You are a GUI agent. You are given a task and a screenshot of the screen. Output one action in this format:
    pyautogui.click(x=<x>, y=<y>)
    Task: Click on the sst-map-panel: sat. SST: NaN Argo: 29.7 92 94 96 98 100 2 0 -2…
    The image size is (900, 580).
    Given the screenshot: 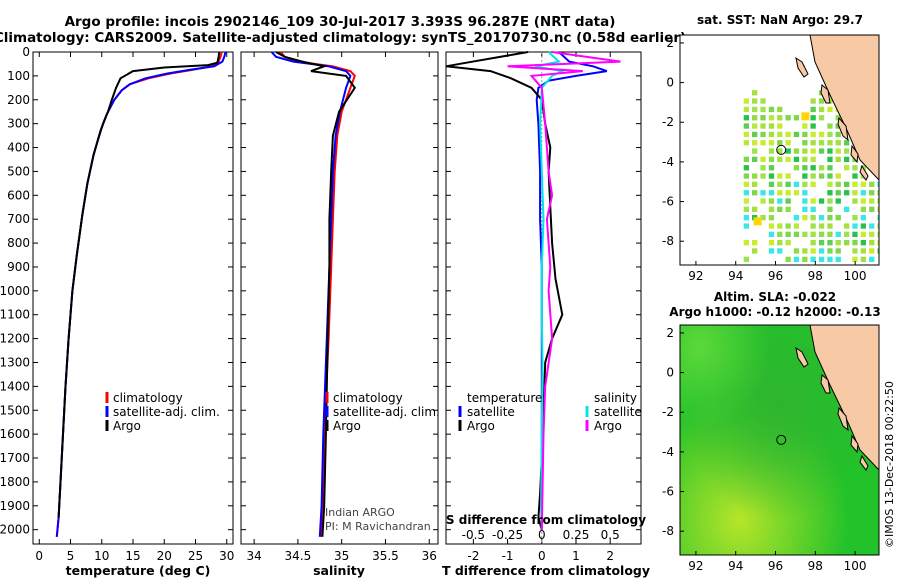 What is the action you would take?
    pyautogui.click(x=771, y=148)
    